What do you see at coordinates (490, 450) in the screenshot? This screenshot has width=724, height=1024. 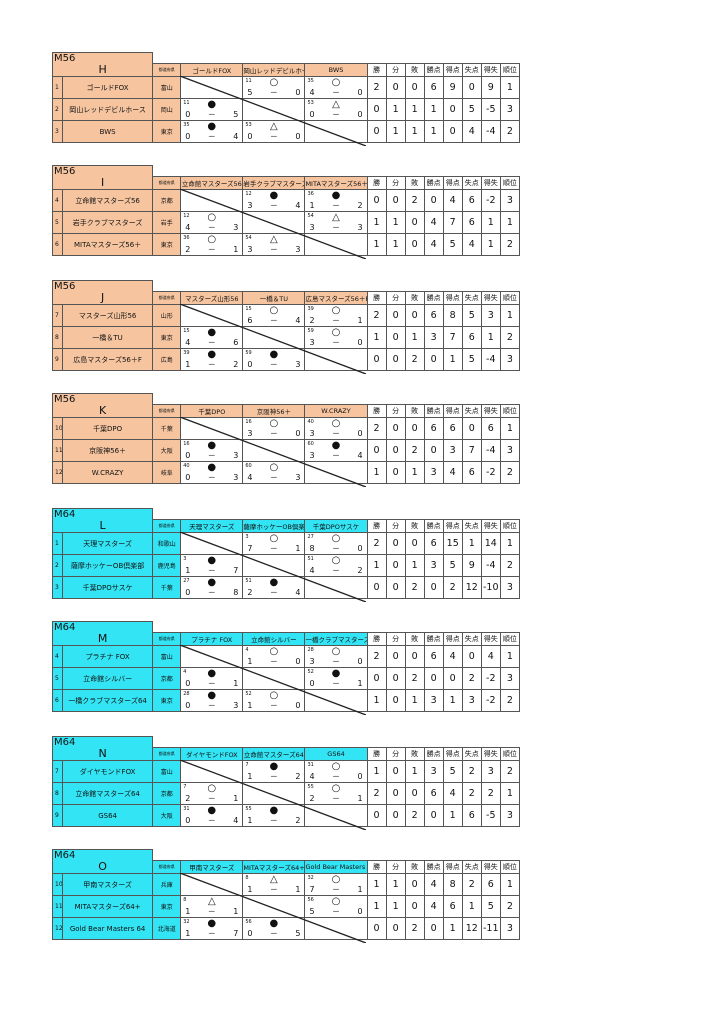 I see `stat-value: -4` at bounding box center [490, 450].